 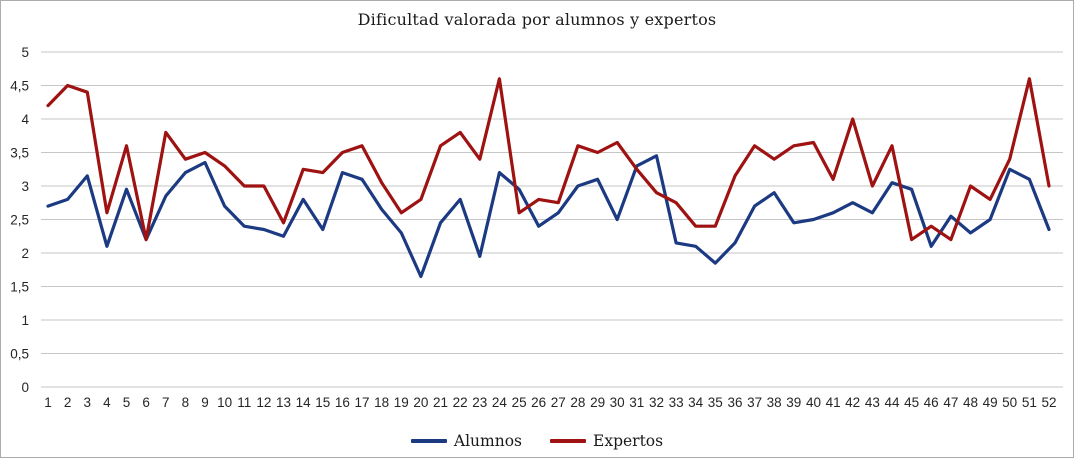 What do you see at coordinates (88, 402) in the screenshot?
I see `x-axis-label: 3` at bounding box center [88, 402].